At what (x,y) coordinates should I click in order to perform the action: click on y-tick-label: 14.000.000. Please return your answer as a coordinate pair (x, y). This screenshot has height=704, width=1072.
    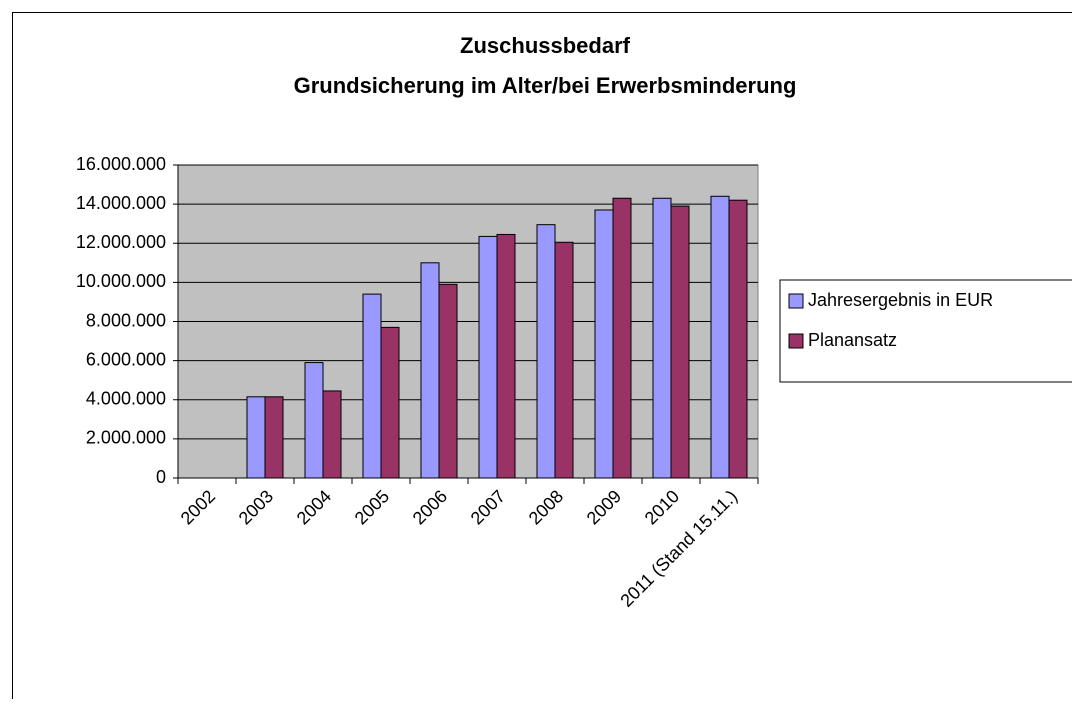
    Looking at the image, I should click on (121, 203).